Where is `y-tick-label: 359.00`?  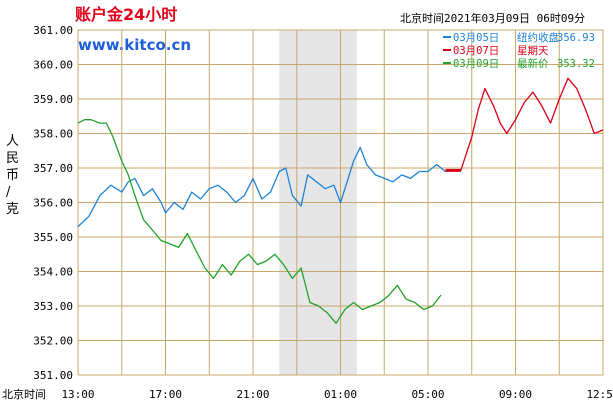
y-tick-label: 359.00 is located at coordinates (53, 99).